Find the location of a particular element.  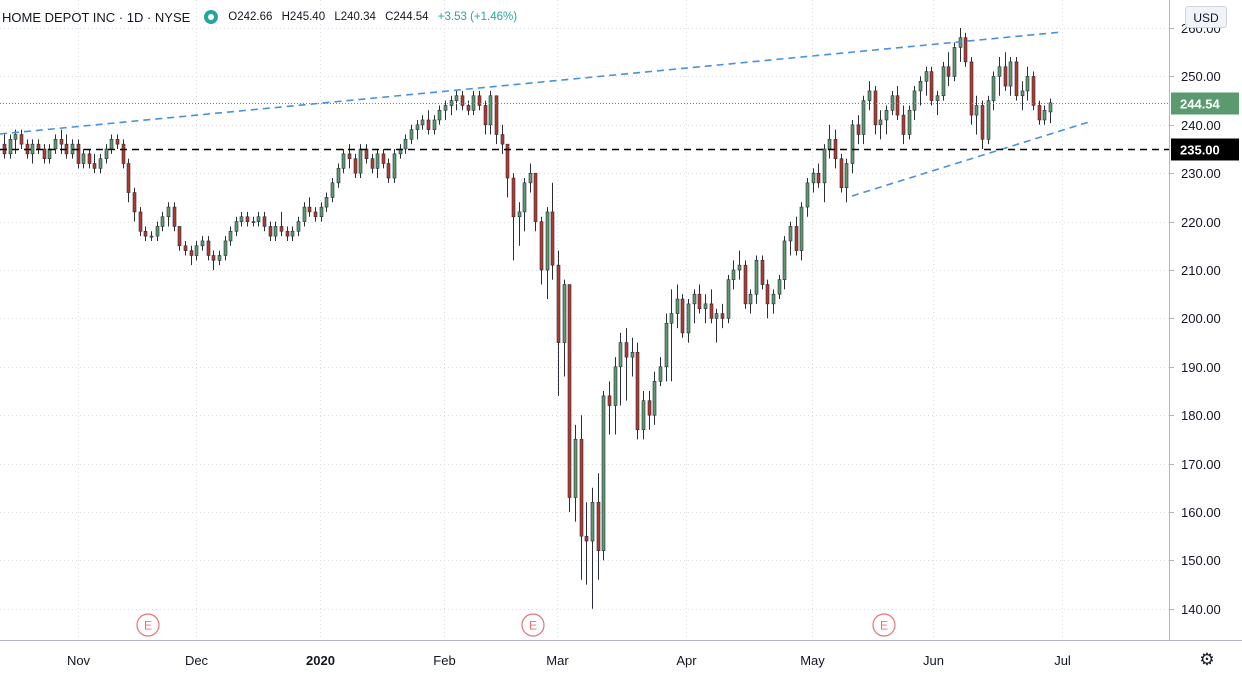

earnings-marker-label: E is located at coordinates (884, 626).